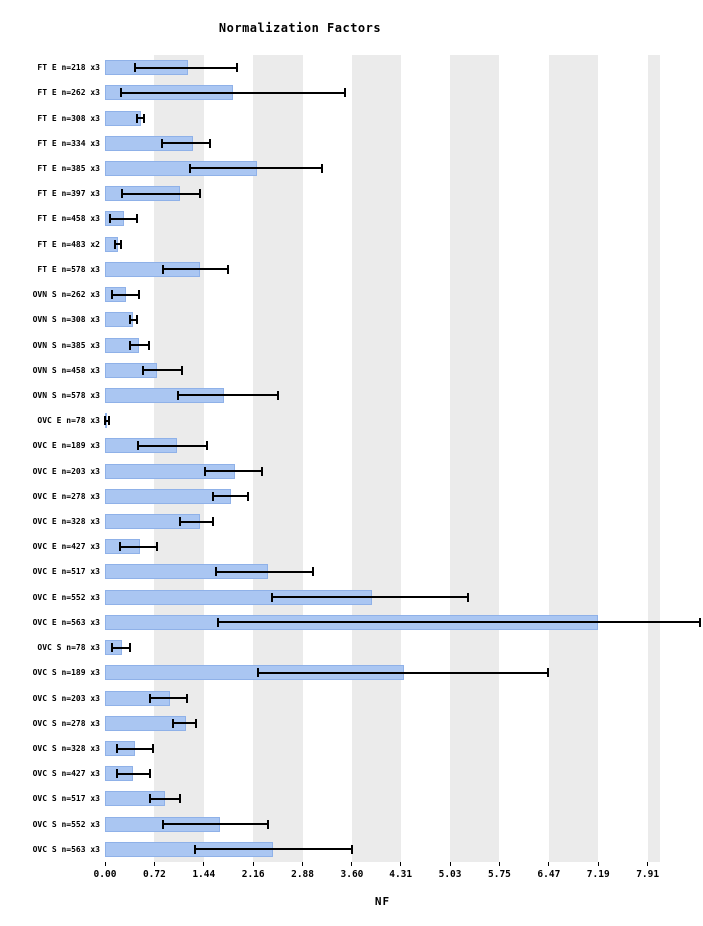 The height and width of the screenshot is (926, 703). I want to click on y-tick-label: OVN S n=262 x3, so click(66, 295).